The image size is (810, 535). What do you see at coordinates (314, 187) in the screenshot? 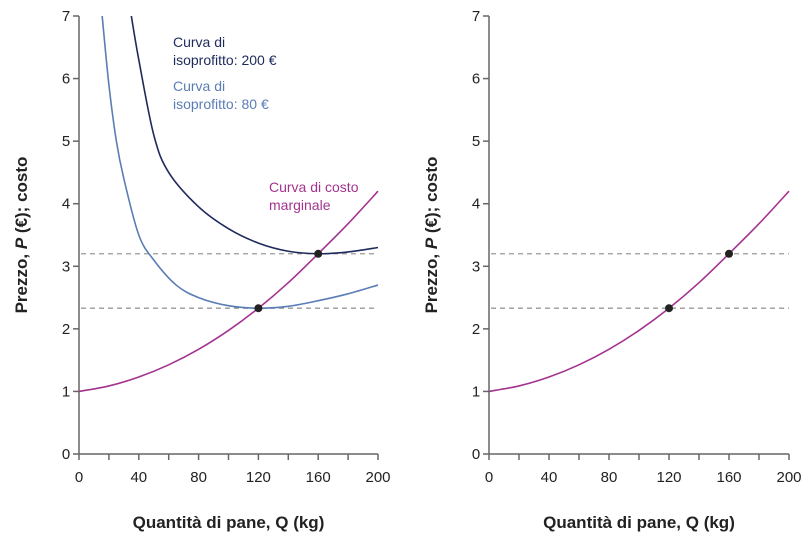
I see `series-label: Curva di costo` at bounding box center [314, 187].